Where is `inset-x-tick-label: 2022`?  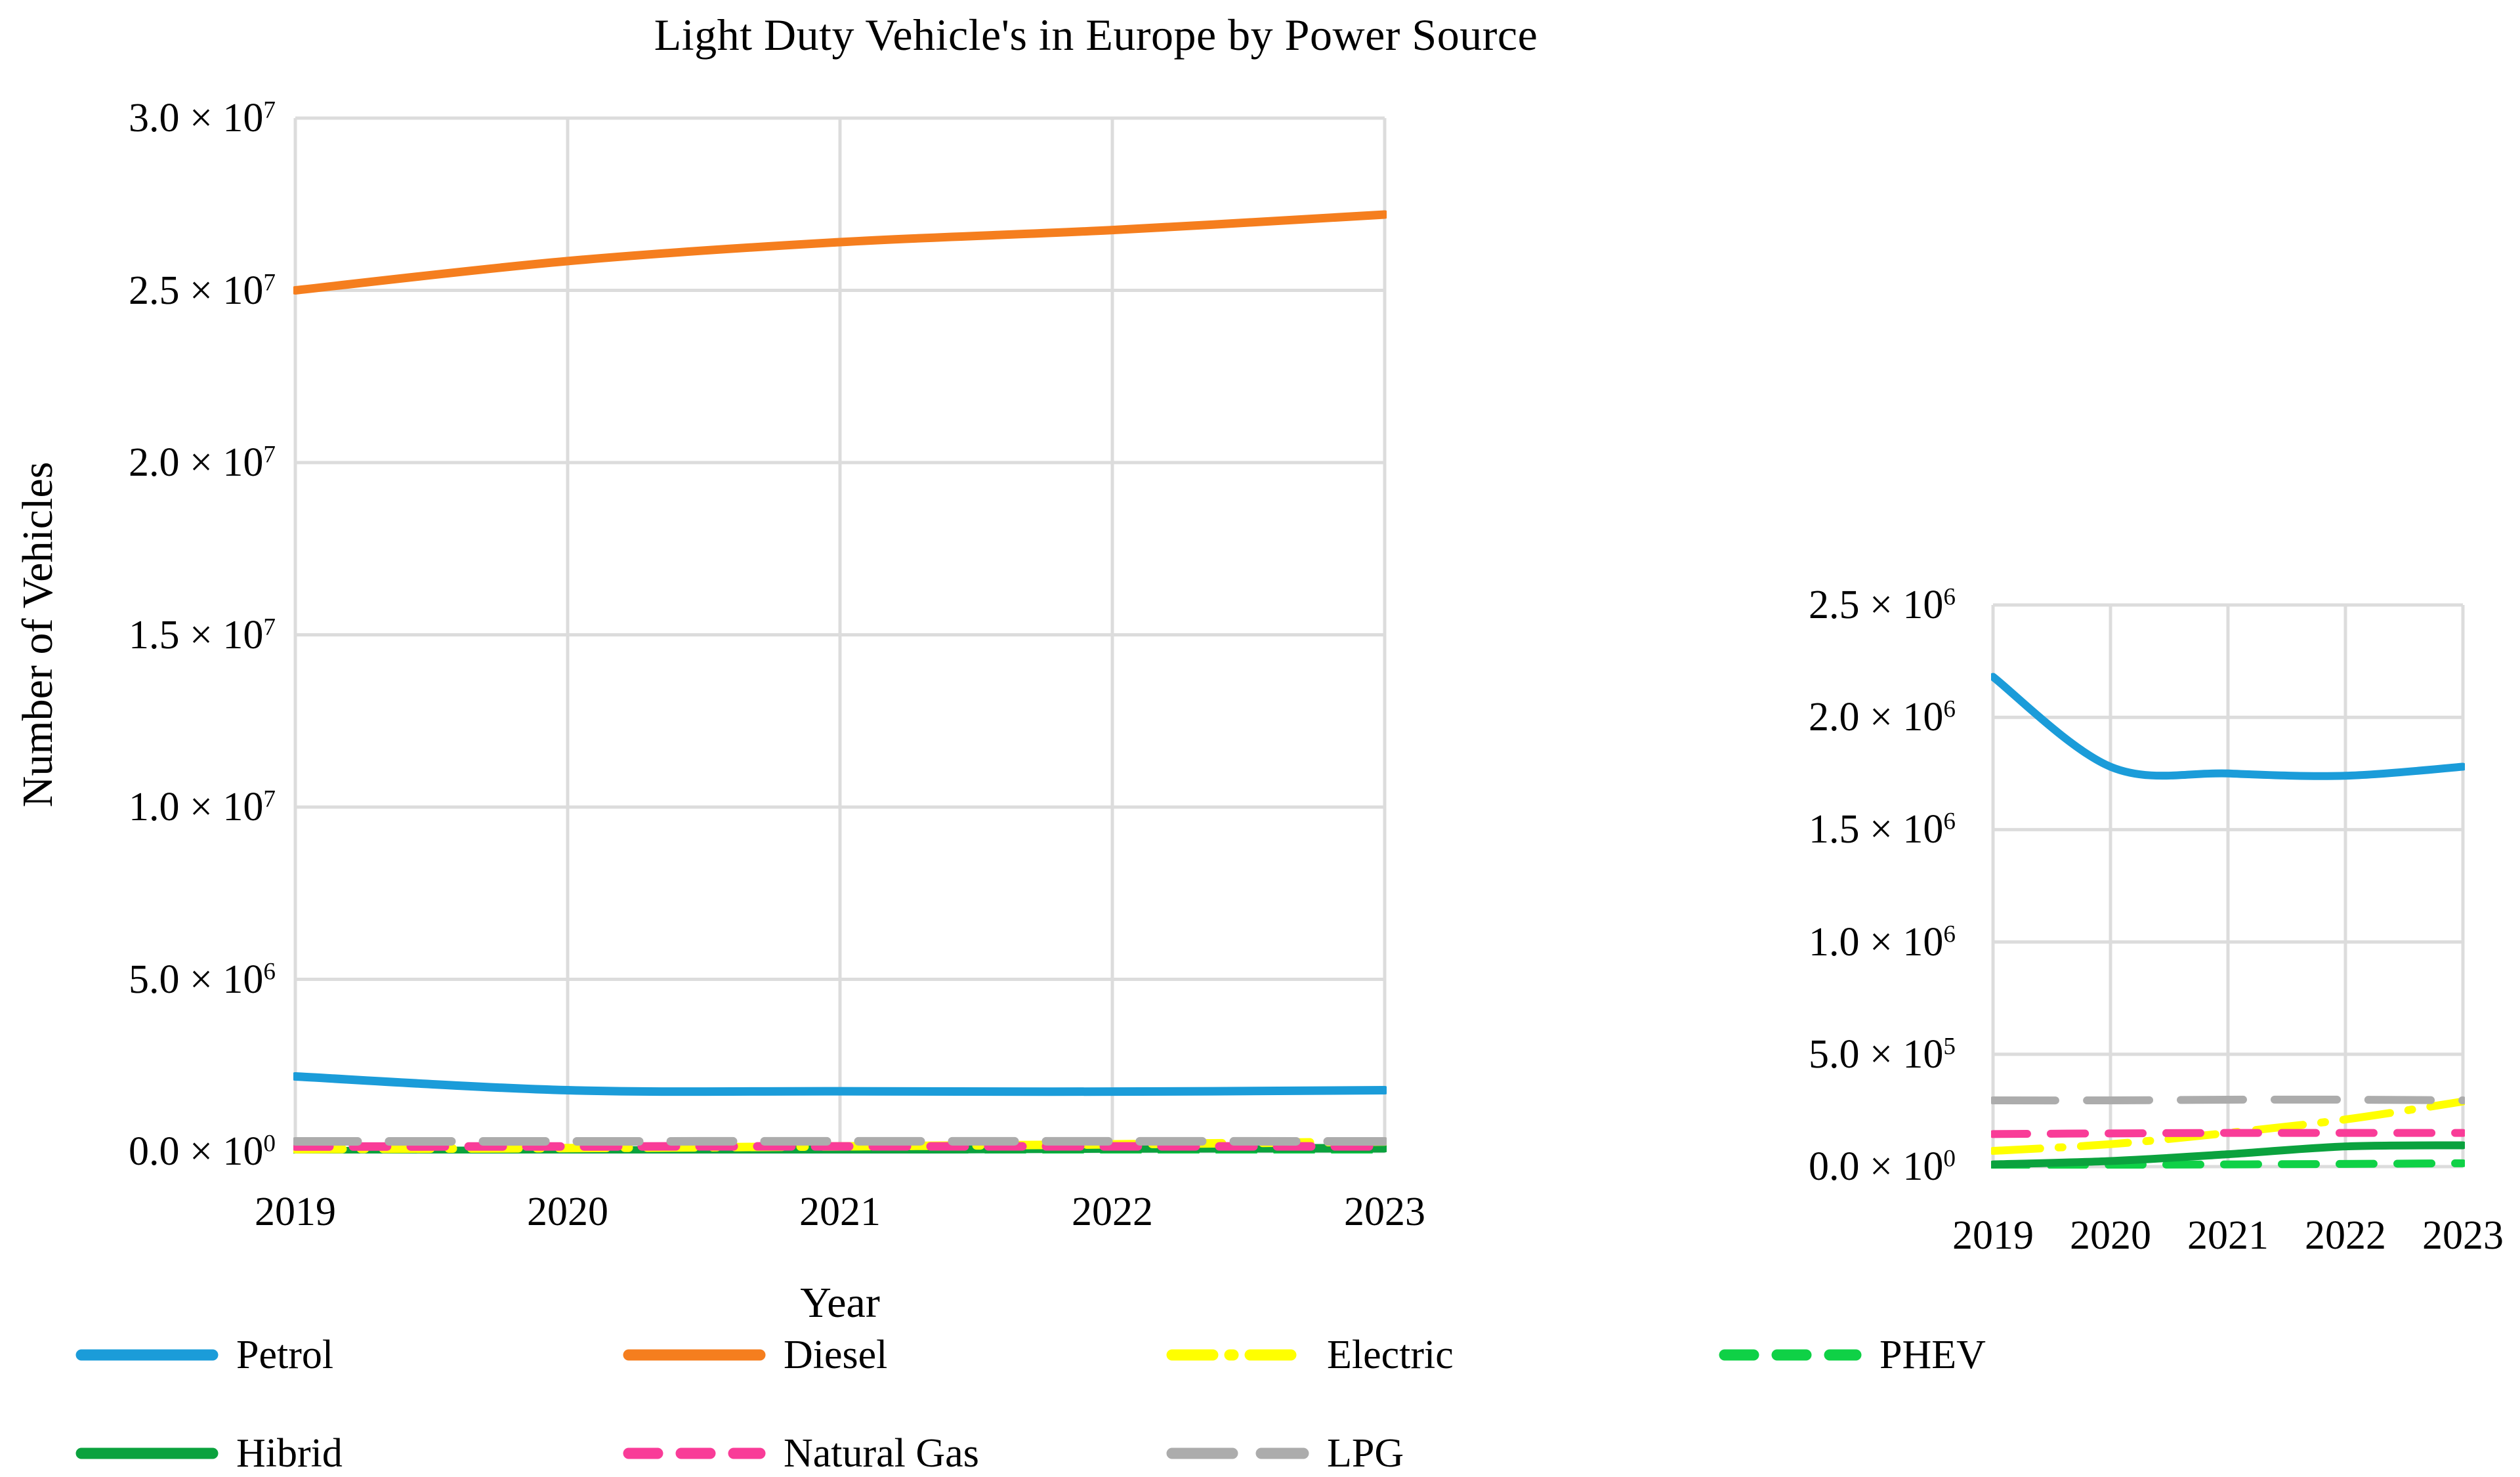
inset-x-tick-label: 2022 is located at coordinates (2345, 1235).